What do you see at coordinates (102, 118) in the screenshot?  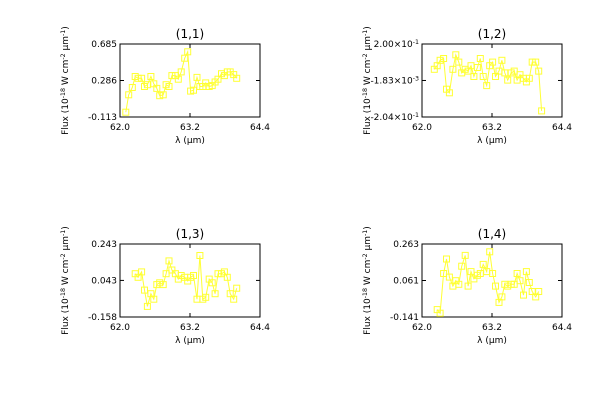 I see `y-tick-label: -0.113` at bounding box center [102, 118].